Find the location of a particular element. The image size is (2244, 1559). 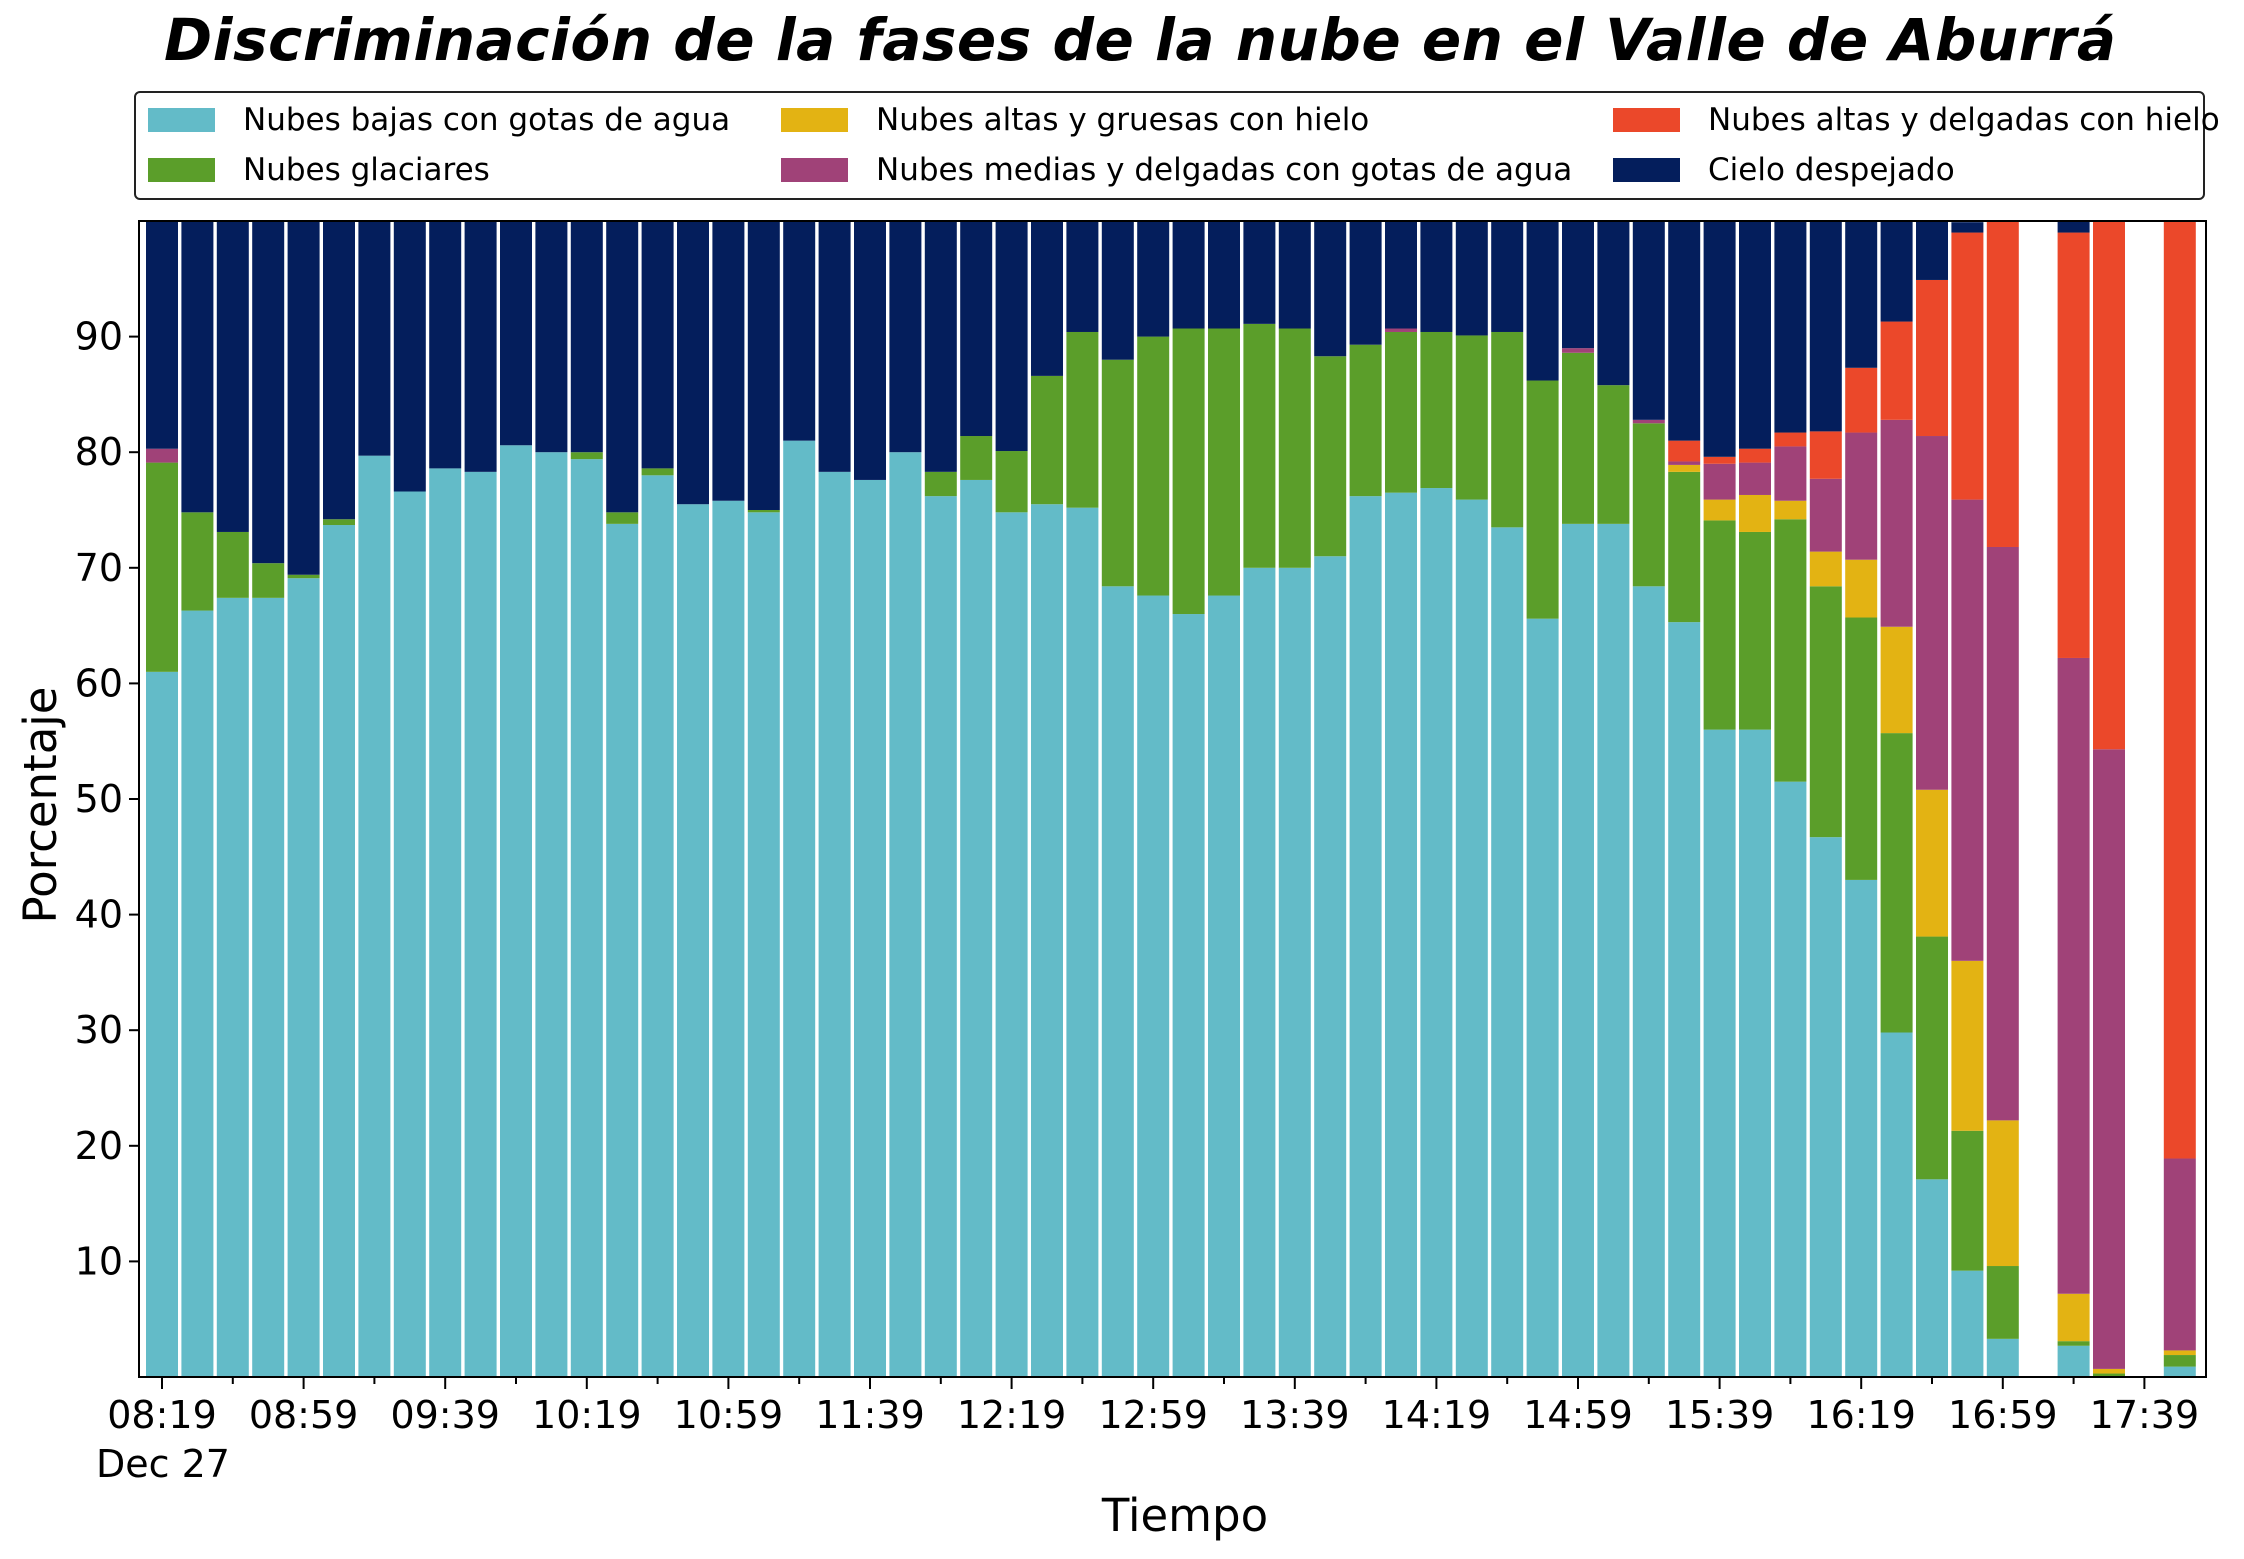

legend-label: Nubes altas y gruesas con hielo is located at coordinates (1123, 120).